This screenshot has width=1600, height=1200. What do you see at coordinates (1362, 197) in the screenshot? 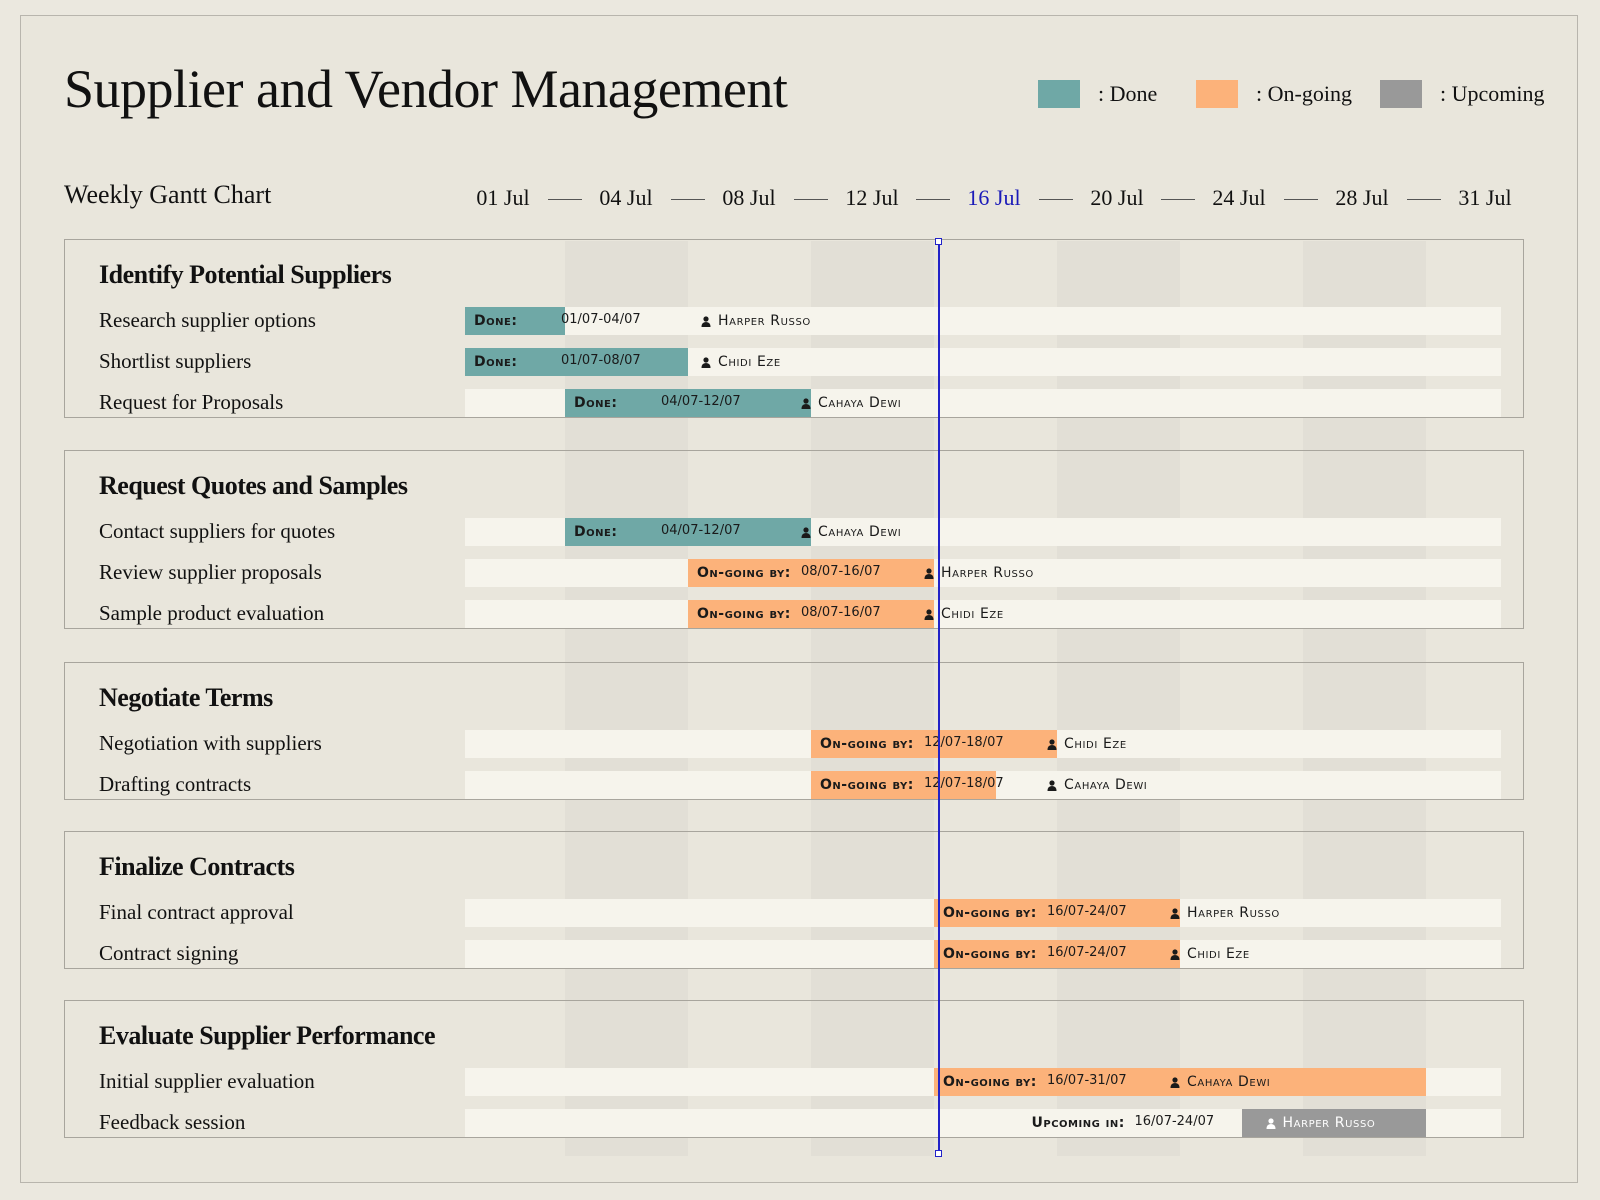
I see `date-tick: 28 Jul` at bounding box center [1362, 197].